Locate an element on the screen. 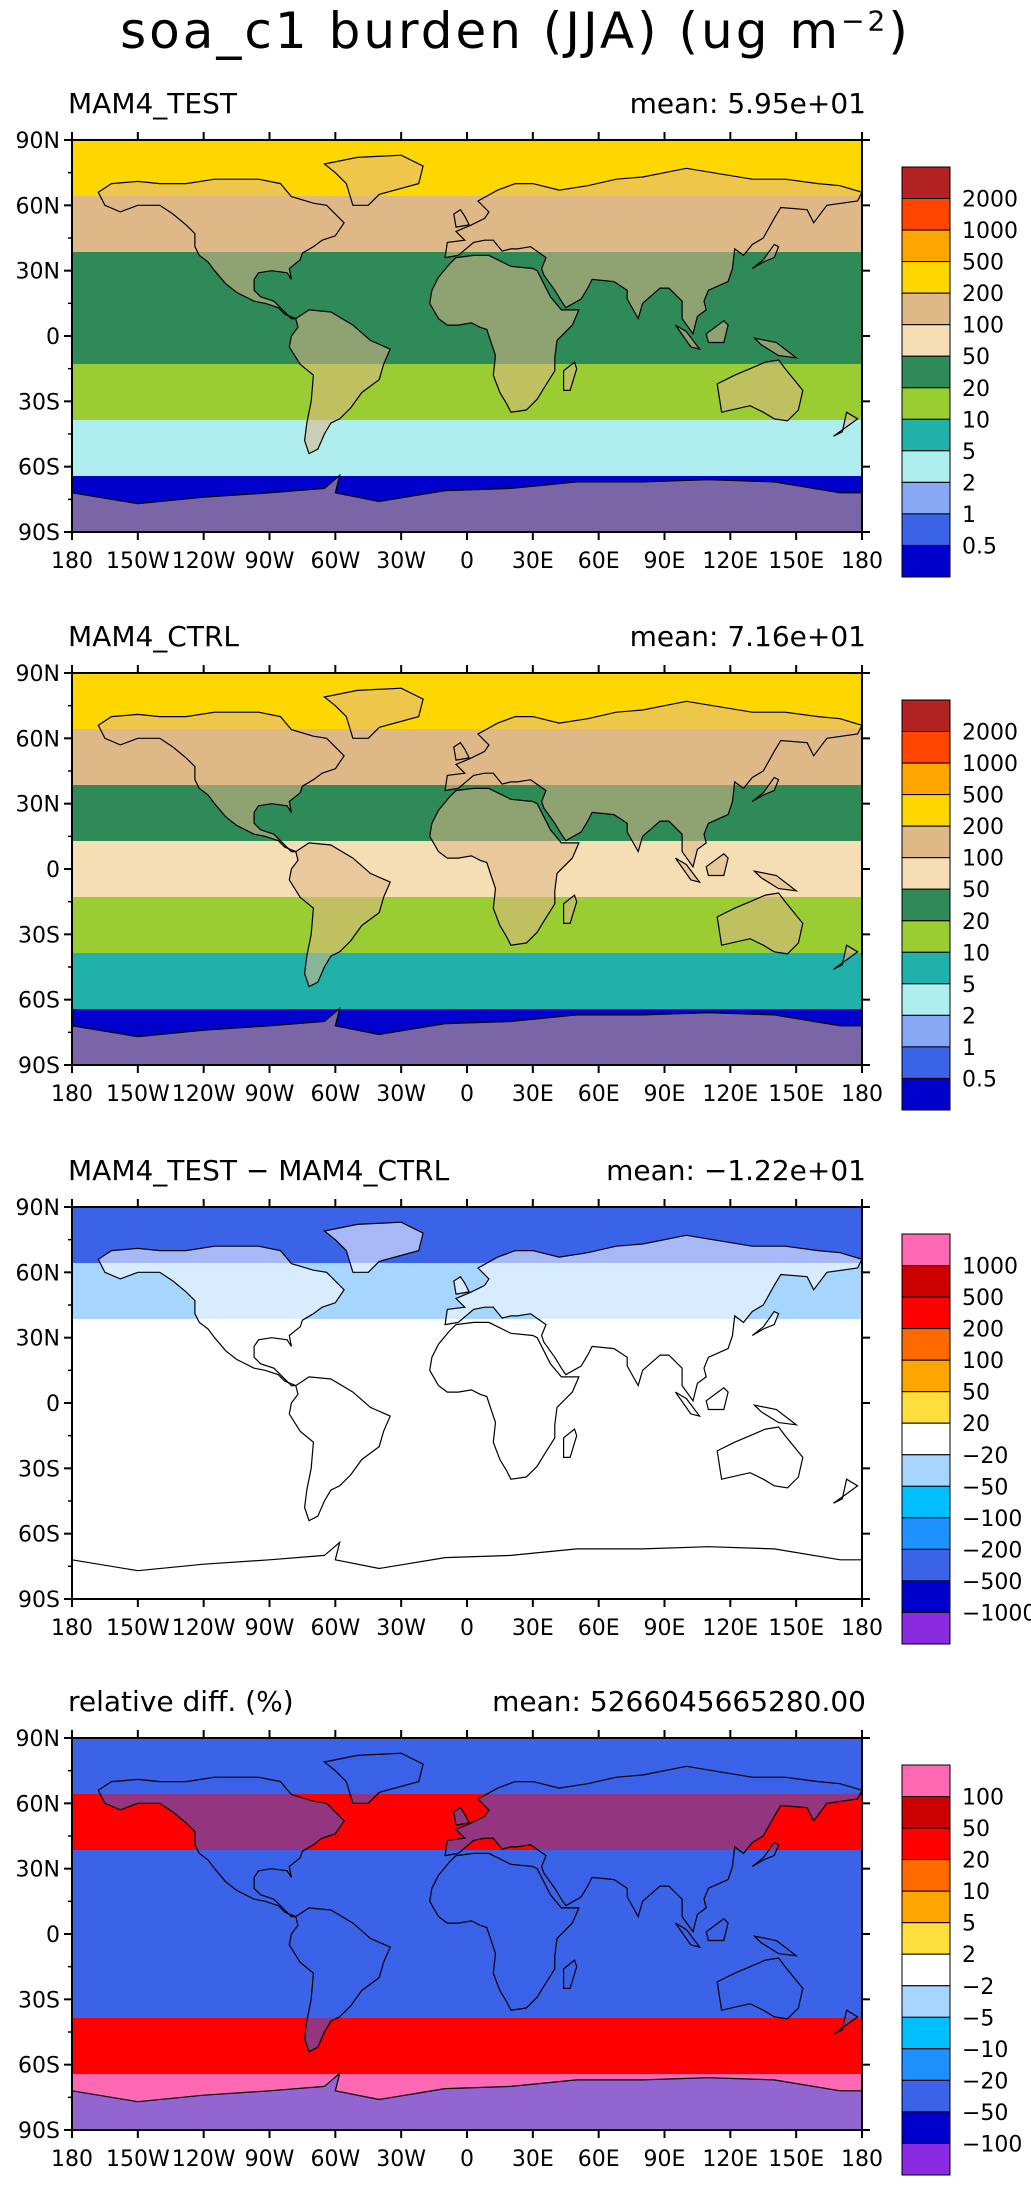  coast-new-zealand is located at coordinates (846, 424).